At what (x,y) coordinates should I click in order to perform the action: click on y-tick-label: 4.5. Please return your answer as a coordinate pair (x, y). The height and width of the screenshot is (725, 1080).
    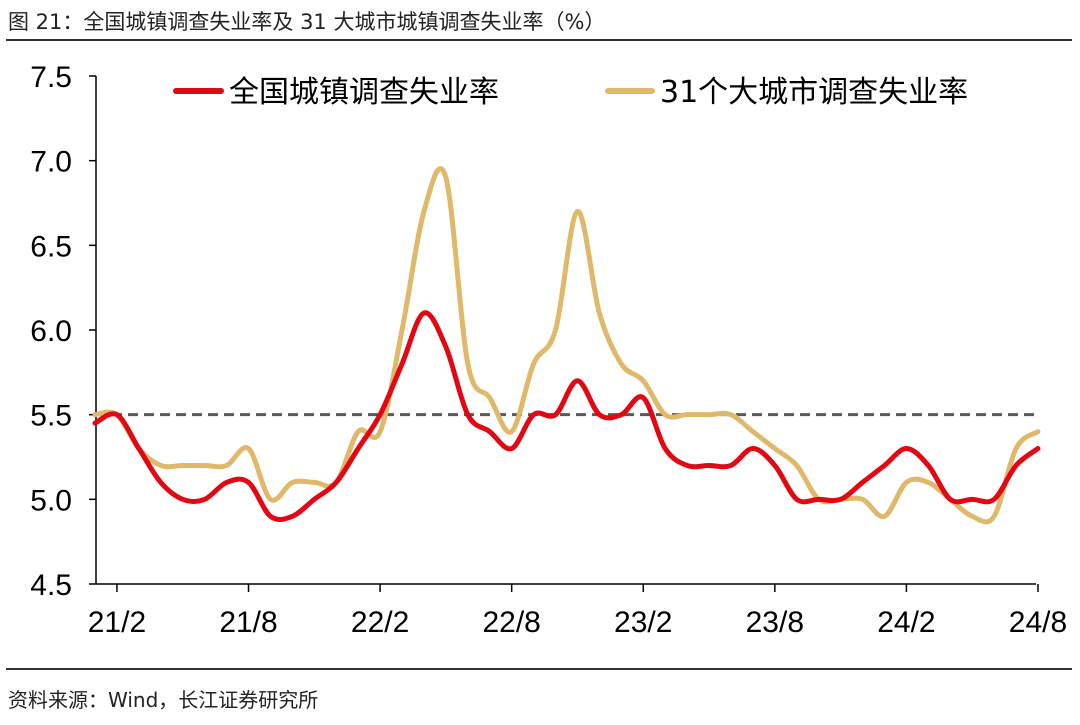
    Looking at the image, I should click on (51, 585).